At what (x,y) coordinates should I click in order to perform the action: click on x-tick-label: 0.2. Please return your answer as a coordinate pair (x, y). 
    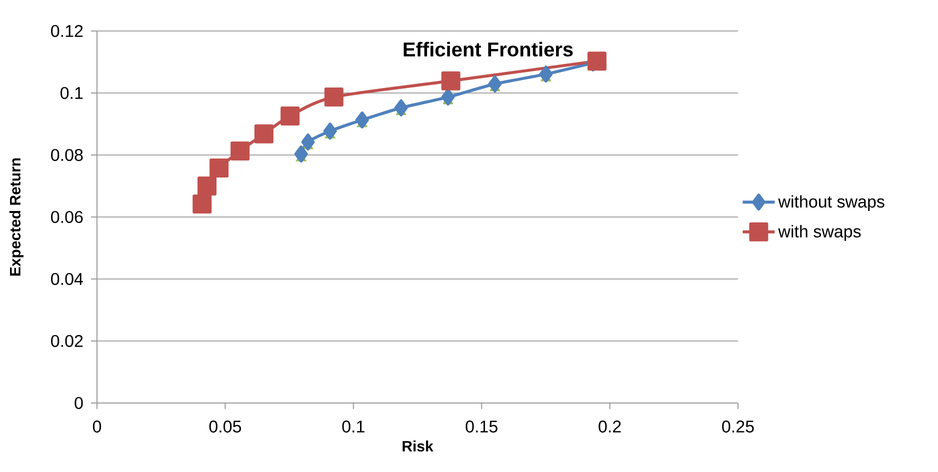
    Looking at the image, I should click on (609, 426).